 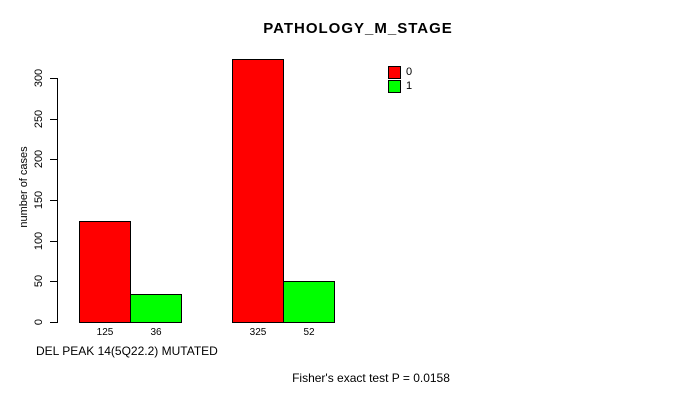 What do you see at coordinates (39, 241) in the screenshot?
I see `y-tick-label: 100` at bounding box center [39, 241].